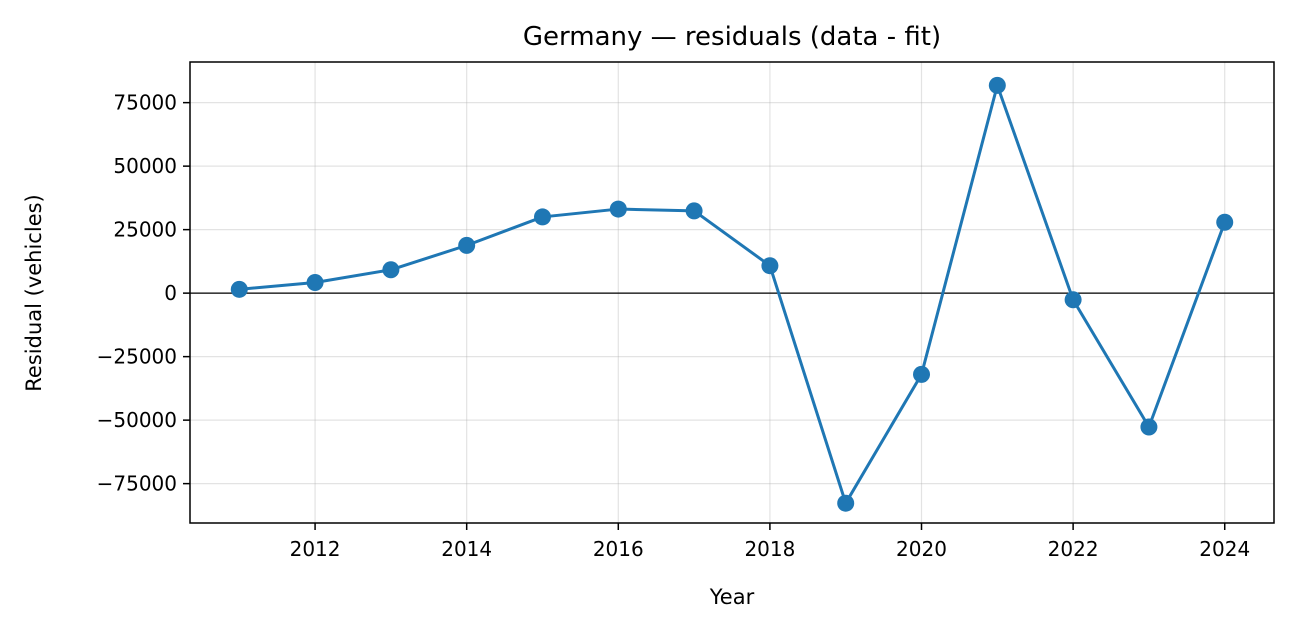 The image size is (1295, 631). Describe the element at coordinates (921, 549) in the screenshot. I see `x-tick-label: 2020` at that location.